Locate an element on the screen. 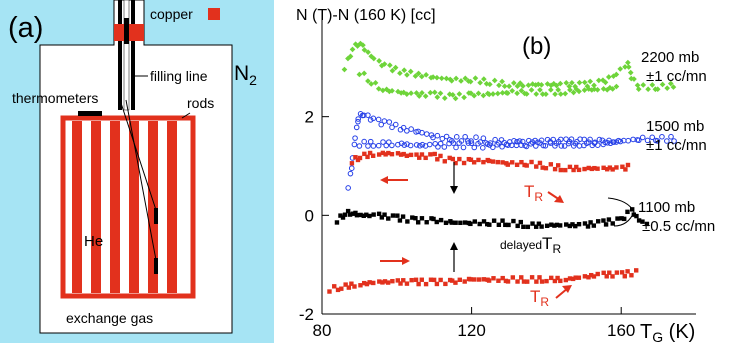 This screenshot has height=347, width=740. annotation-1500mb: 1500 mb is located at coordinates (675, 126).